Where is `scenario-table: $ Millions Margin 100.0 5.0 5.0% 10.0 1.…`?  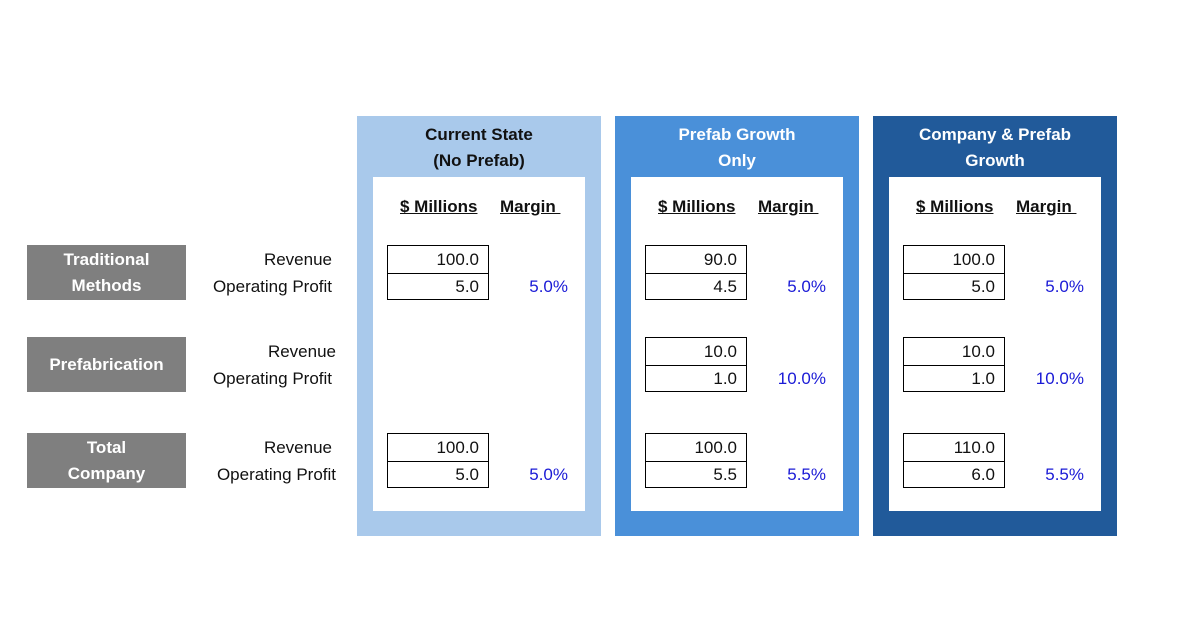 scenario-table: $ Millions Margin 100.0 5.0 5.0% 10.0 1.… is located at coordinates (995, 344).